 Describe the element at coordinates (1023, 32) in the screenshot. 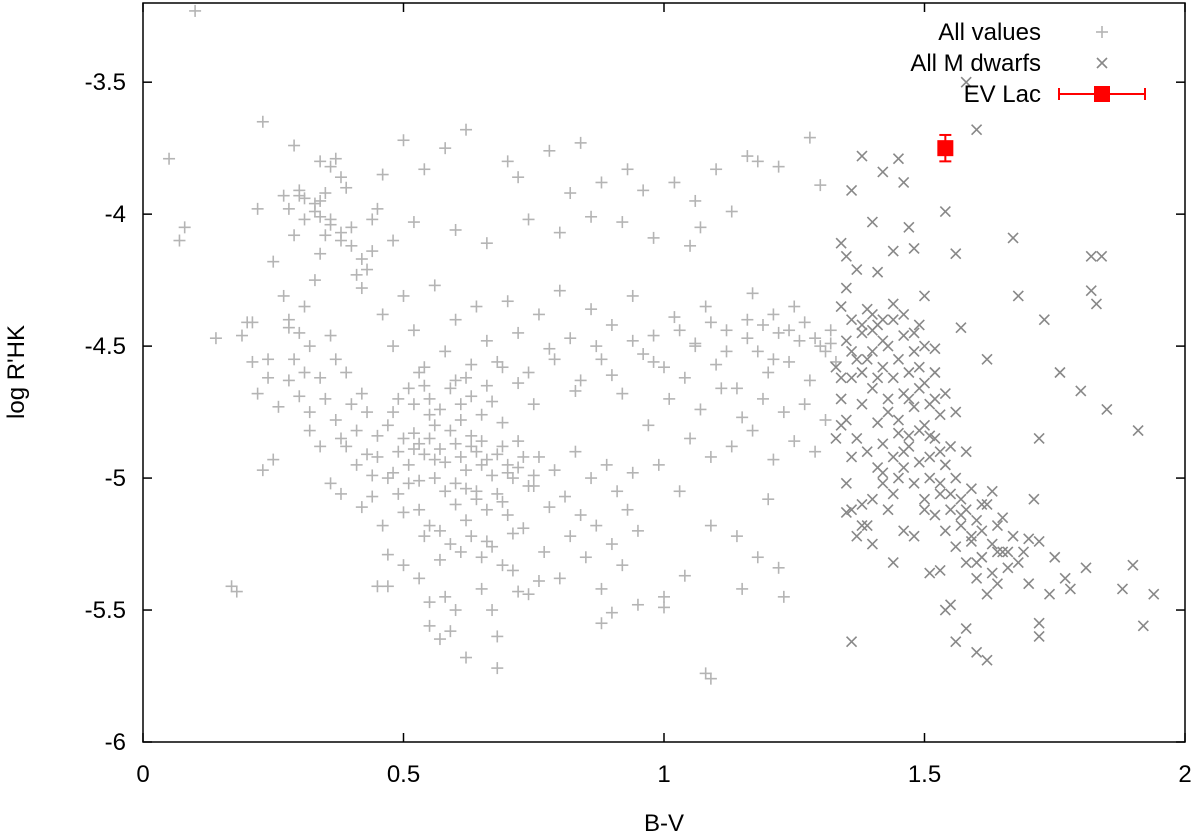

I see `legend-item-0: All values` at that location.